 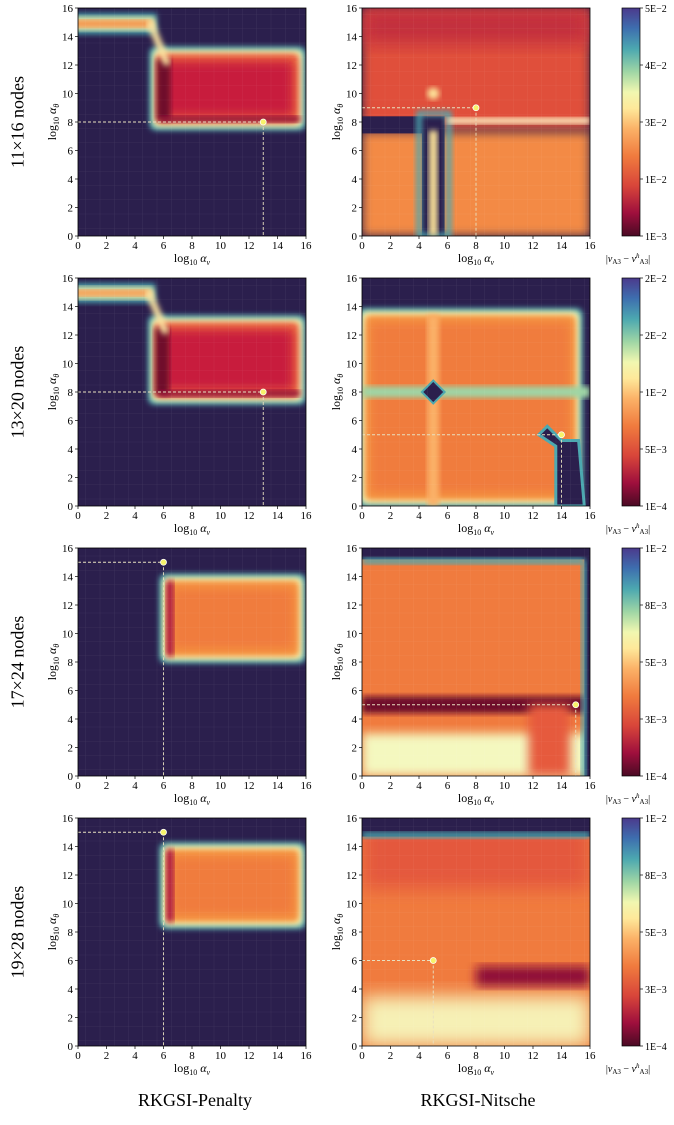 I want to click on row-label: 17×24 nodes, so click(x=17, y=662).